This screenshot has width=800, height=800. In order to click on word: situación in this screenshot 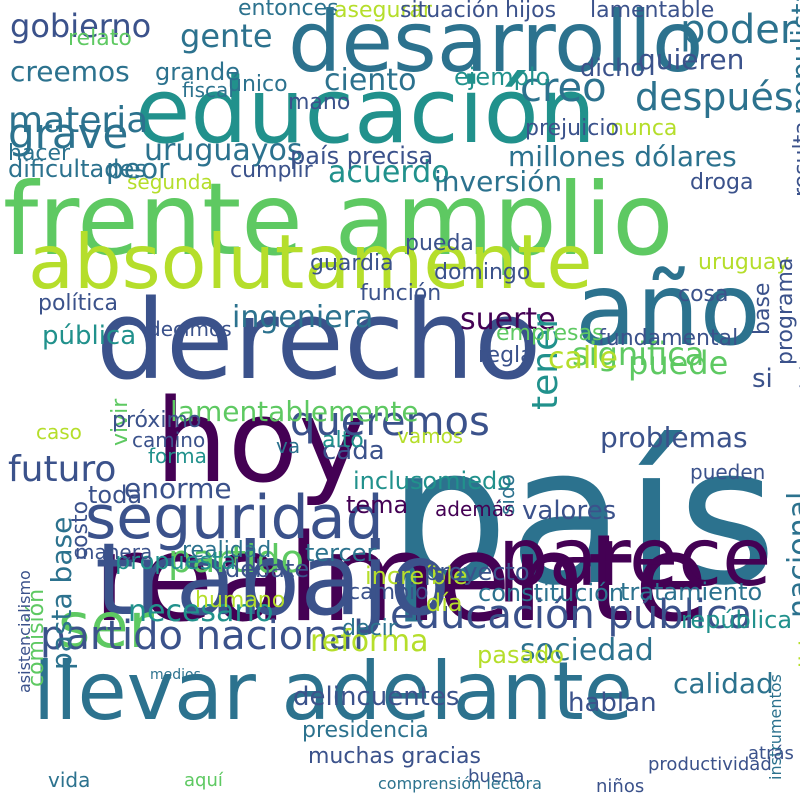, I will do `click(450, 11)`.